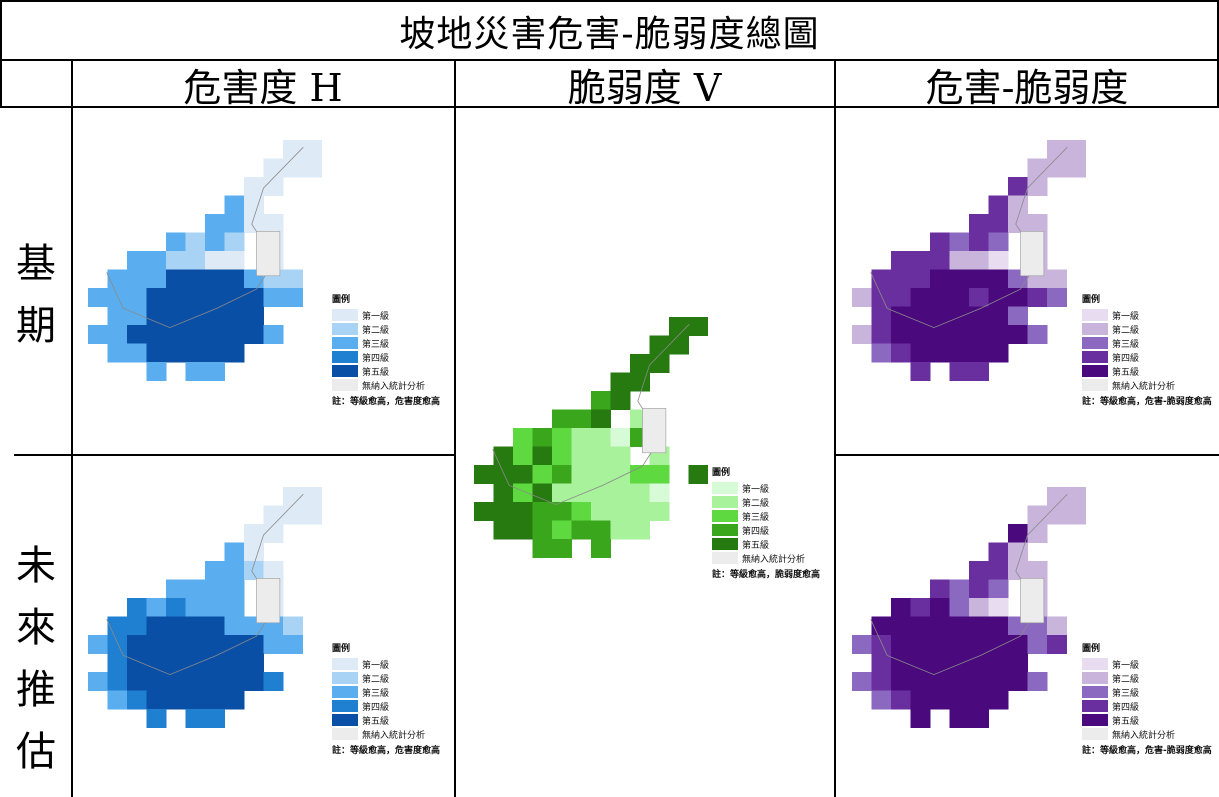 This screenshot has width=1219, height=797. Describe the element at coordinates (234, 455) in the screenshot. I see `row-divider` at that location.